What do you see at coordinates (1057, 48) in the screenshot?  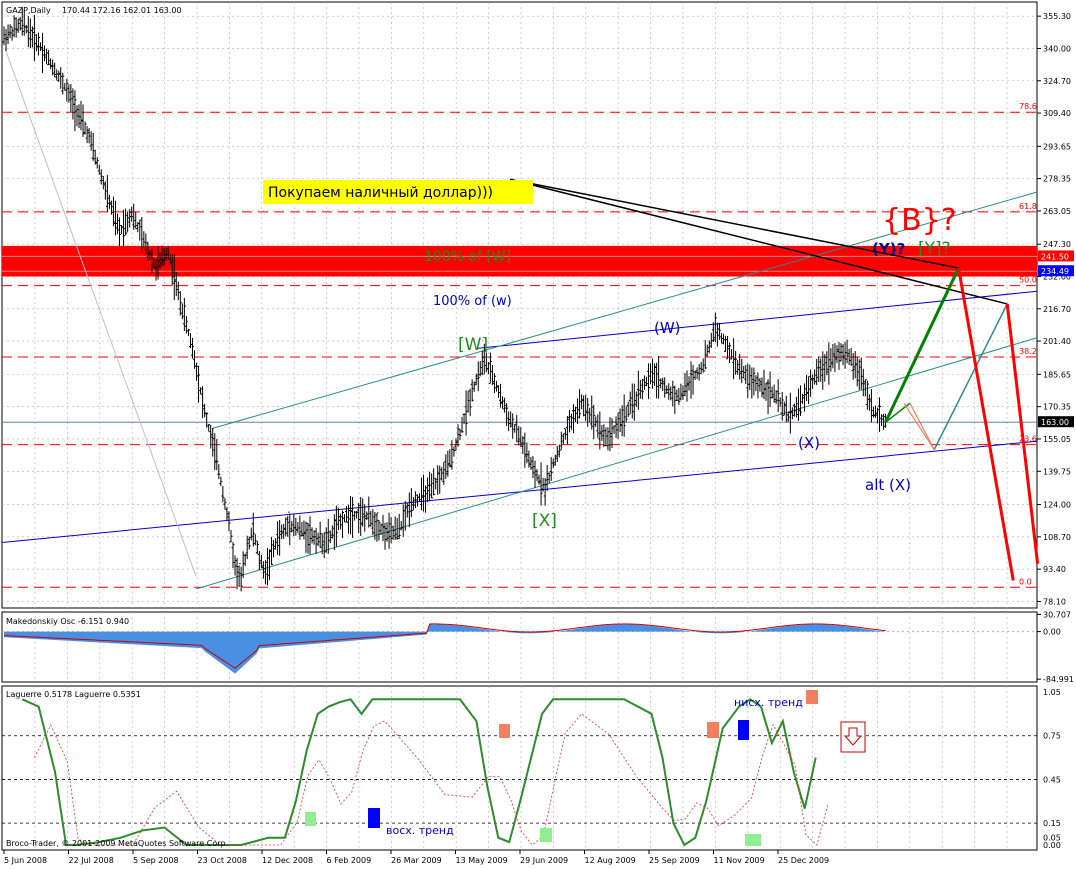 I see `y-tick-label: 340.00` at bounding box center [1057, 48].